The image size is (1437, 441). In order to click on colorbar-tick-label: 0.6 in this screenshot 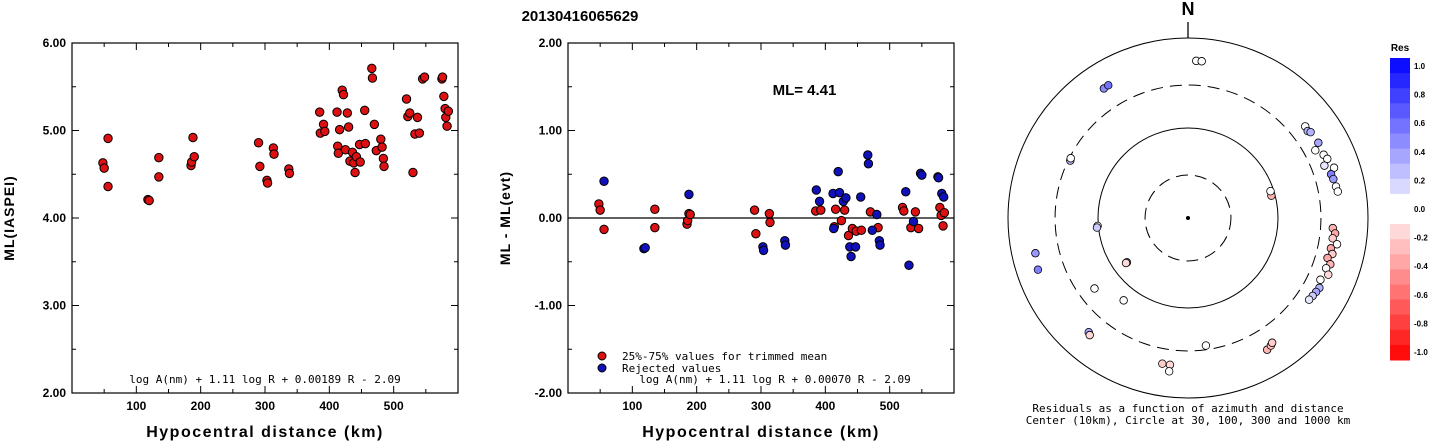, I will do `click(1420, 123)`.